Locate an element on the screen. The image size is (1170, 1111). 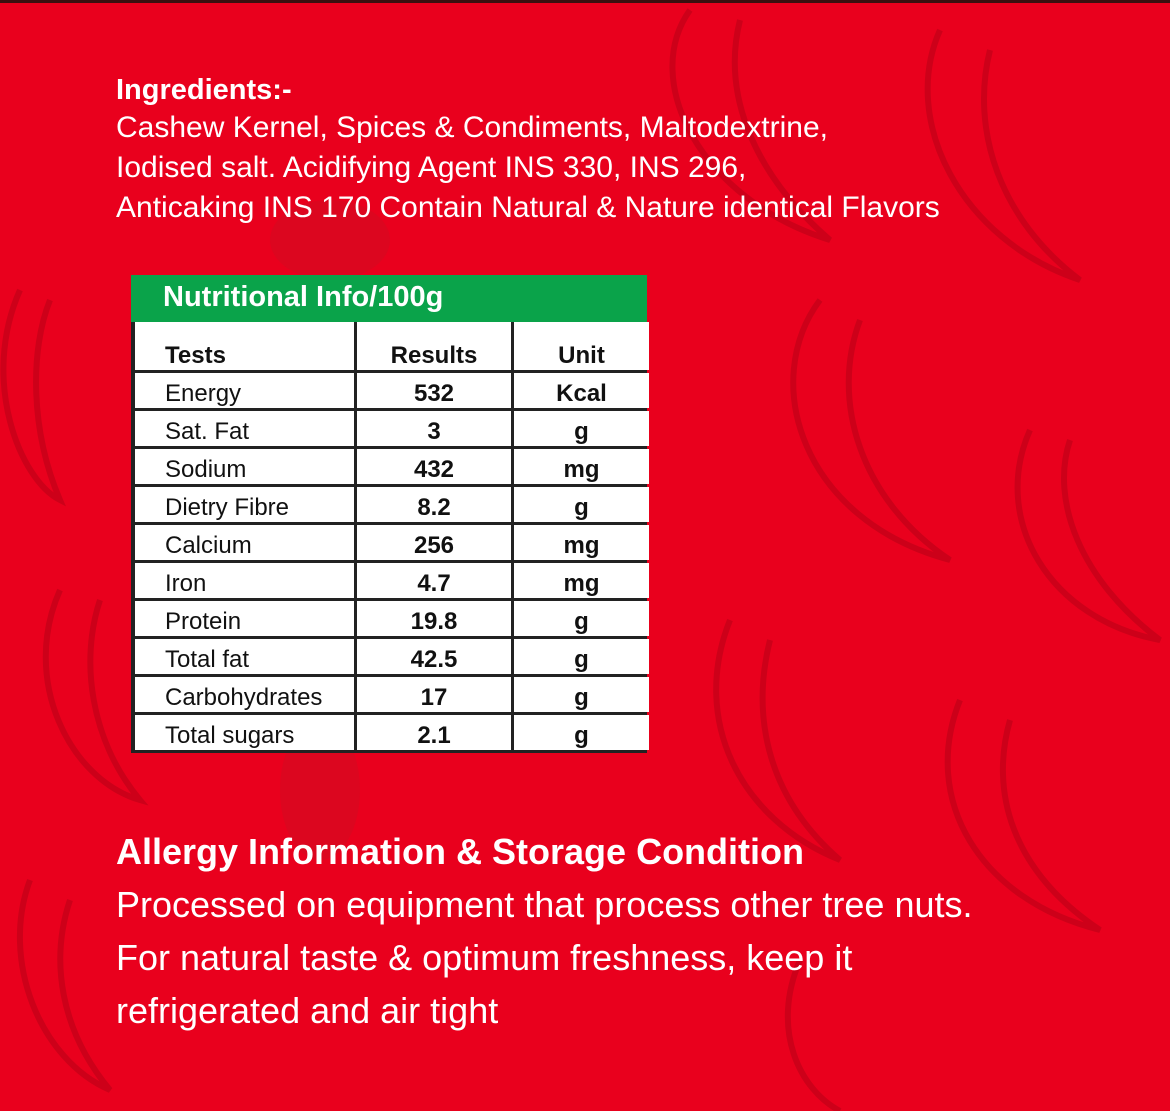
allergy-line: refrigerated and air tight is located at coordinates (307, 1010).